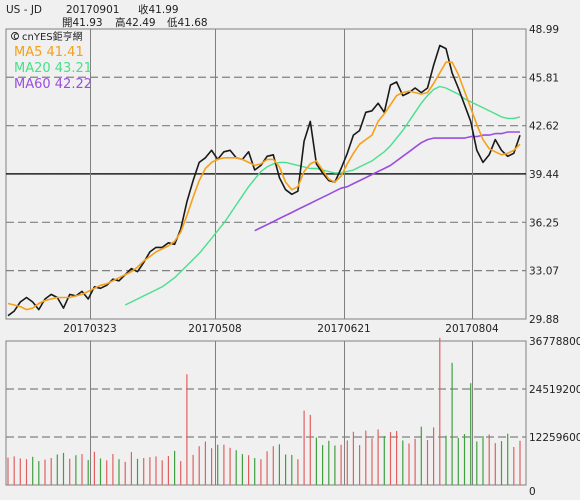 The width and height of the screenshot is (580, 500). Describe the element at coordinates (49, 52) in the screenshot. I see `legend-ma5: MA5 41.41` at that location.